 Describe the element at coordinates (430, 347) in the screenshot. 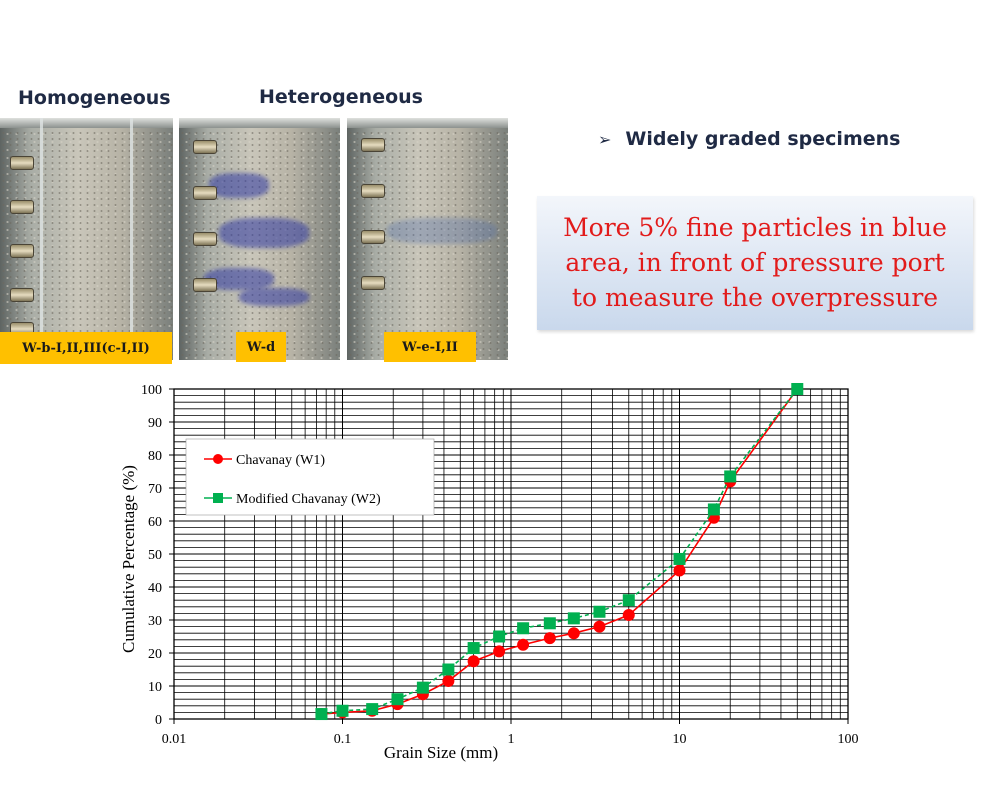

I see `photo-label-w-e: W-e-I,II` at that location.